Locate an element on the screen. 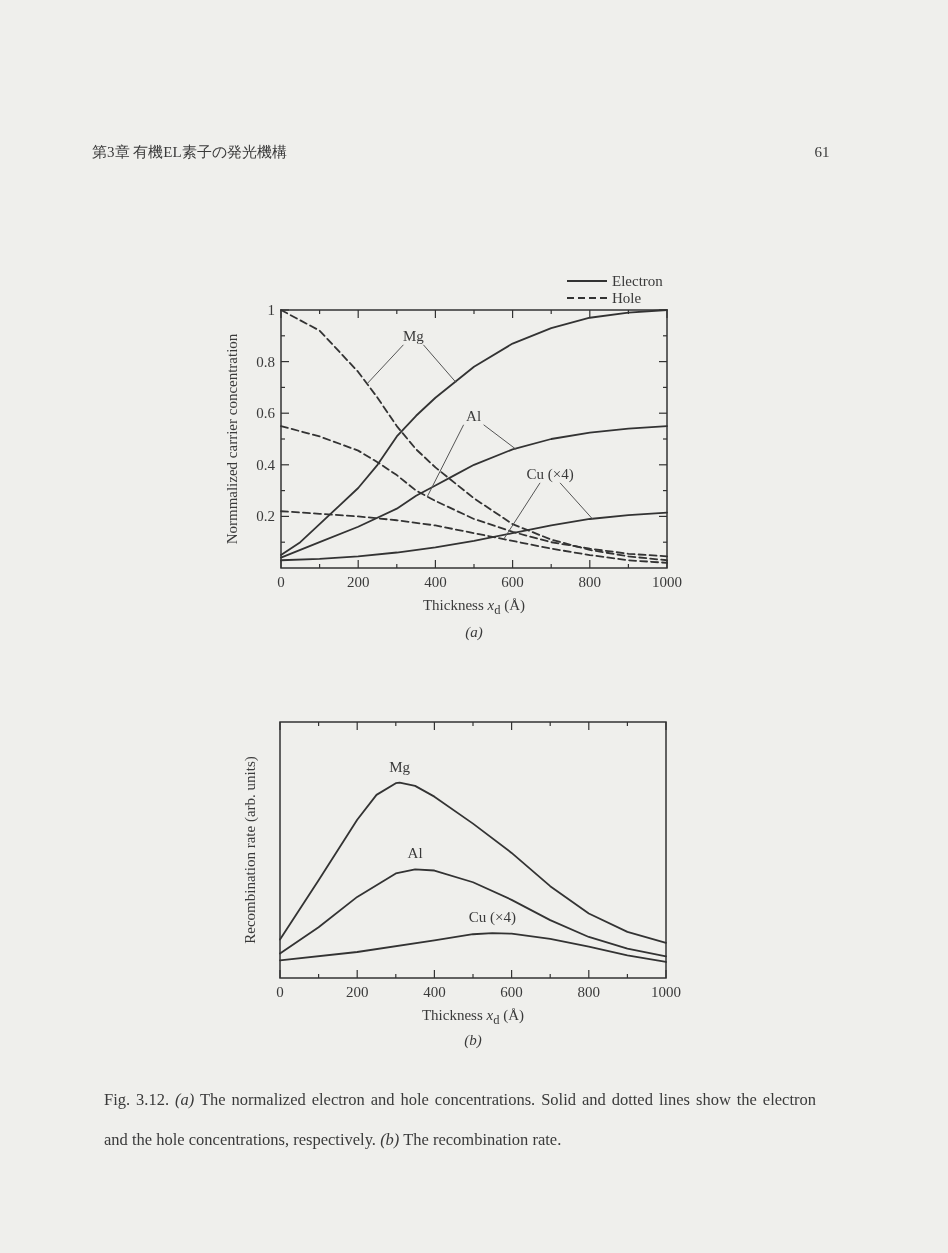 This screenshot has width=948, height=1253. text: 61 is located at coordinates (822, 151).